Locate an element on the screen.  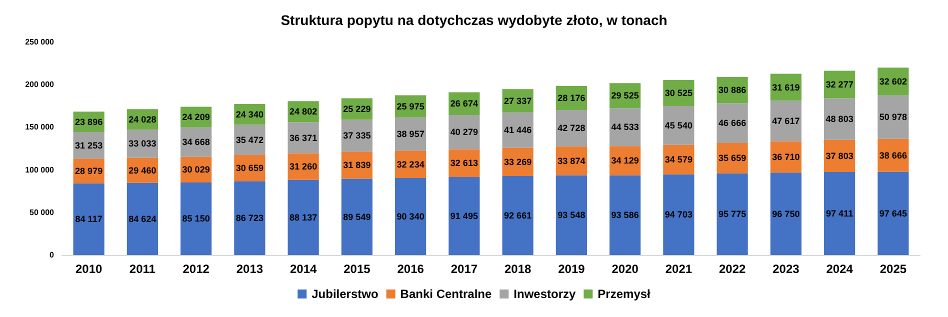
data-label: 44 533 is located at coordinates (625, 127).